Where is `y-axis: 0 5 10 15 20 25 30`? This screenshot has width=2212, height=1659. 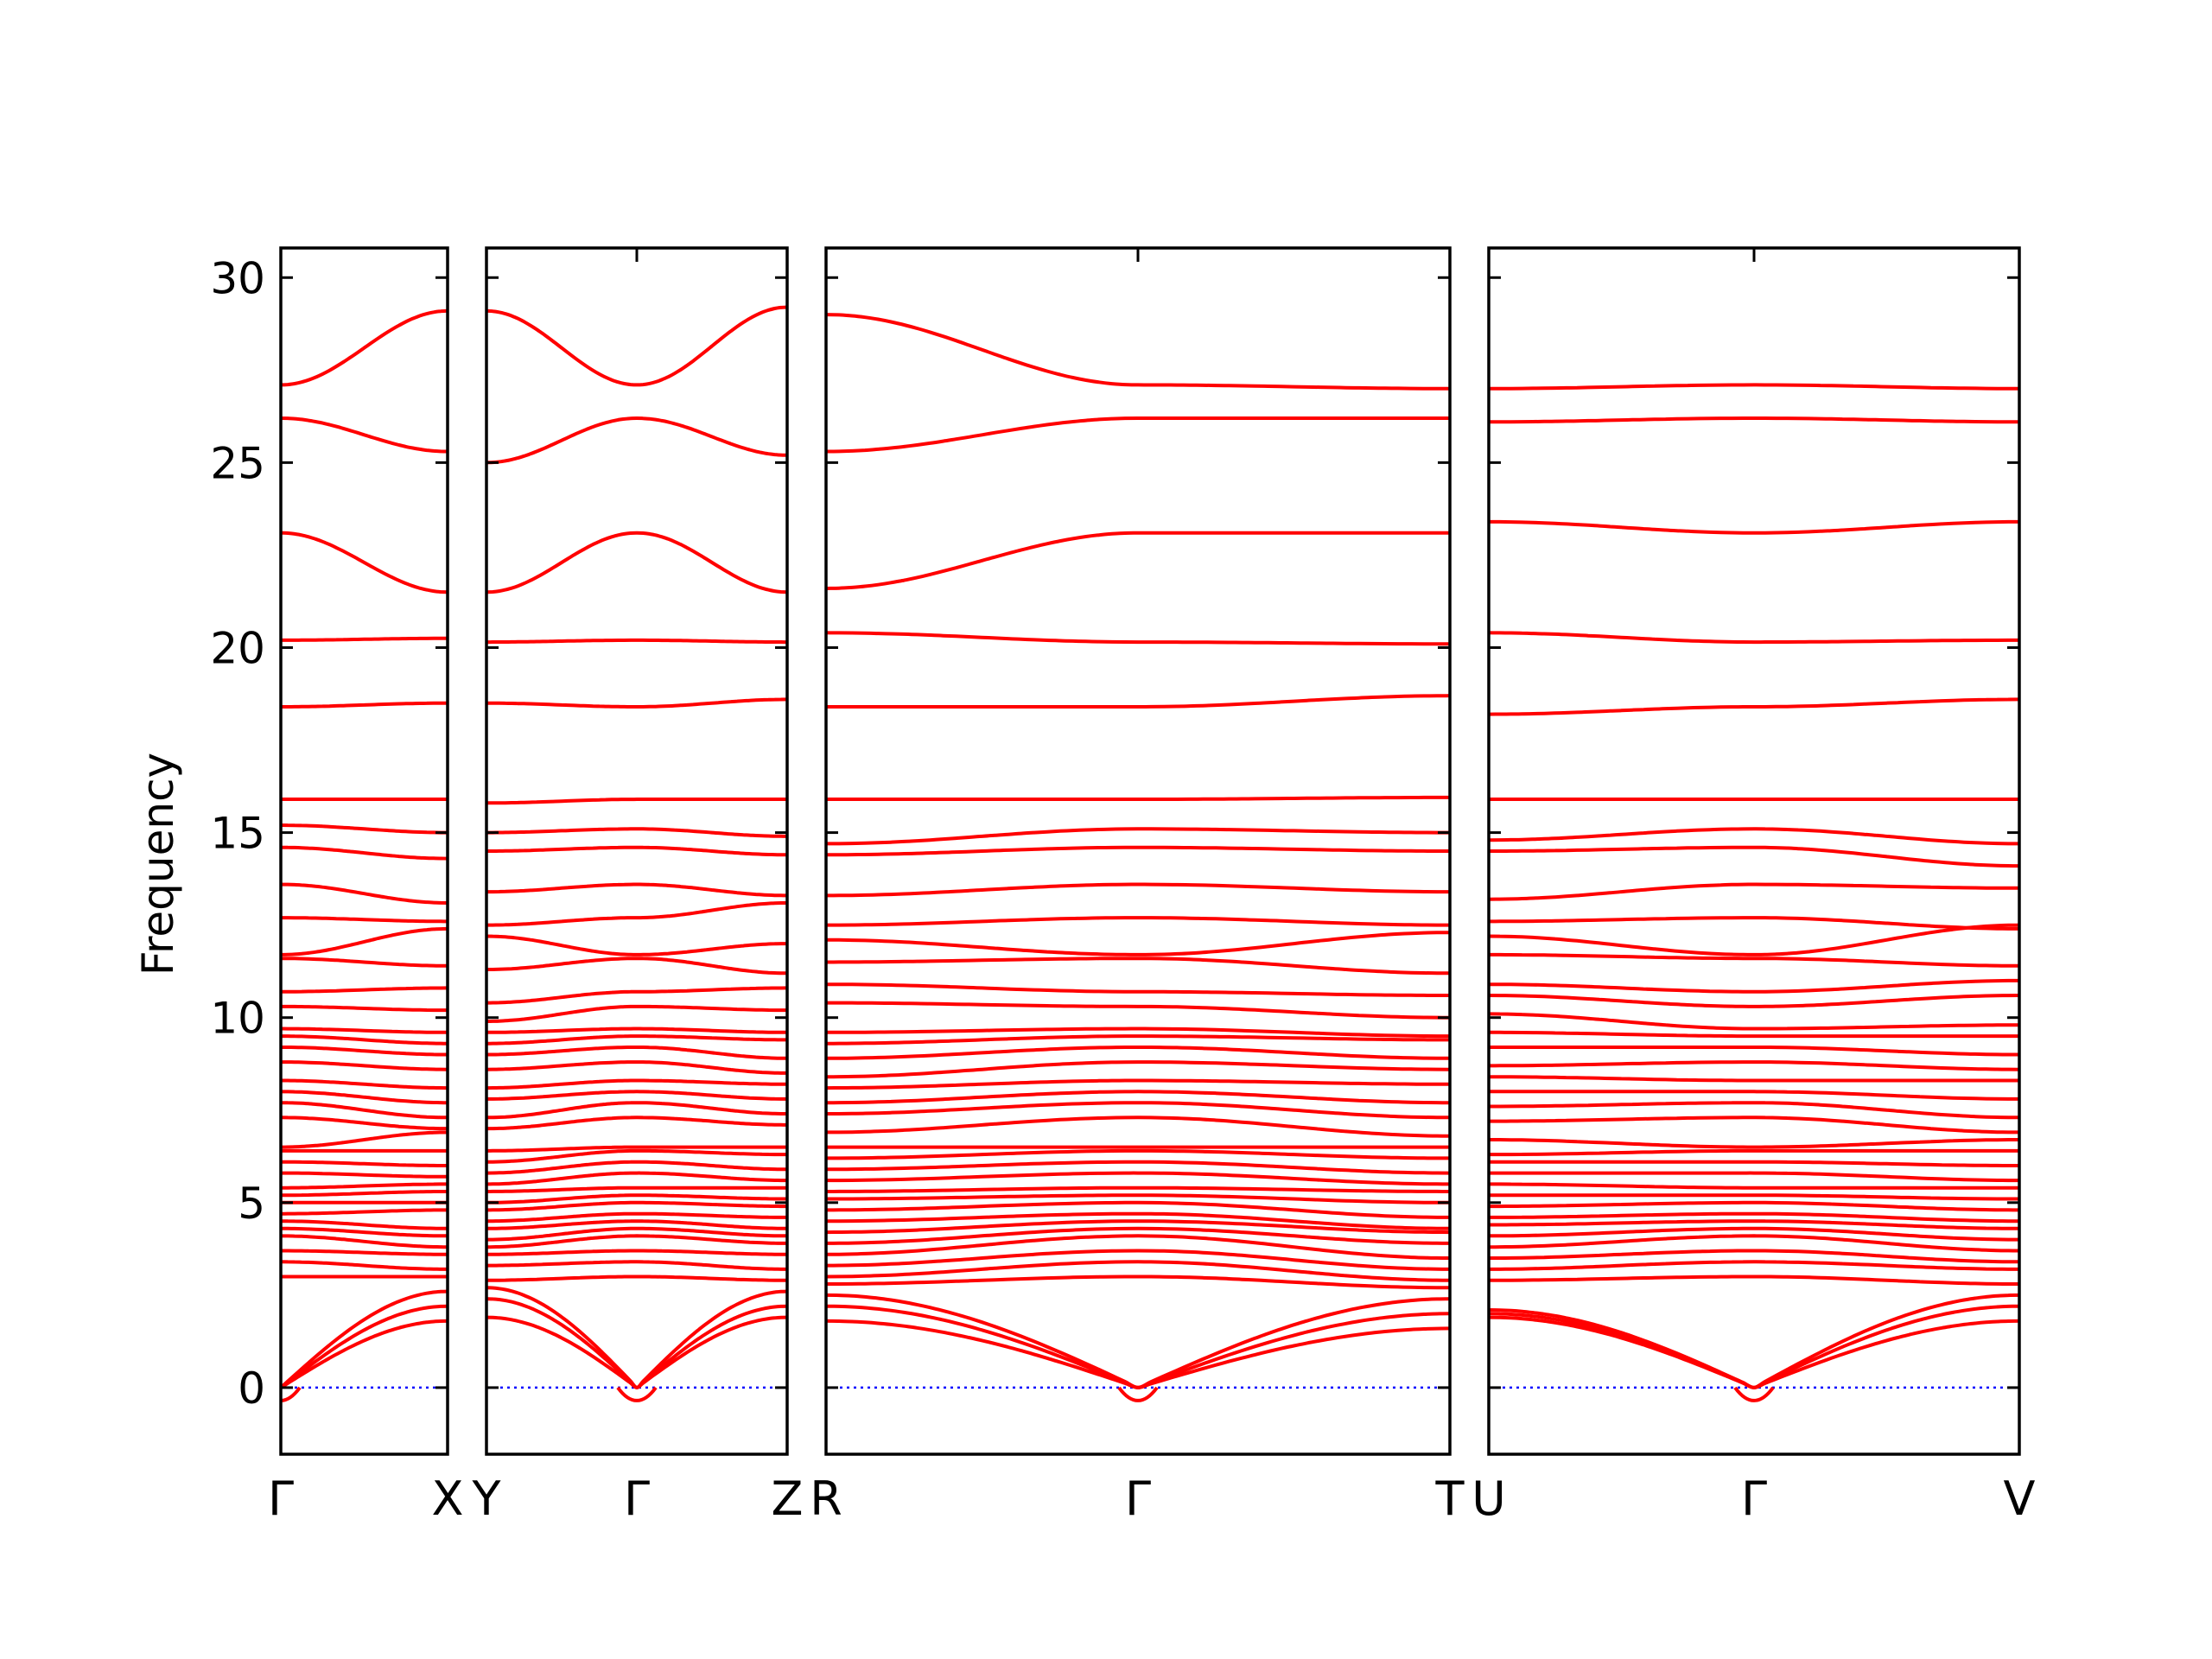 y-axis: 0 5 10 15 20 25 30 is located at coordinates (237, 833).